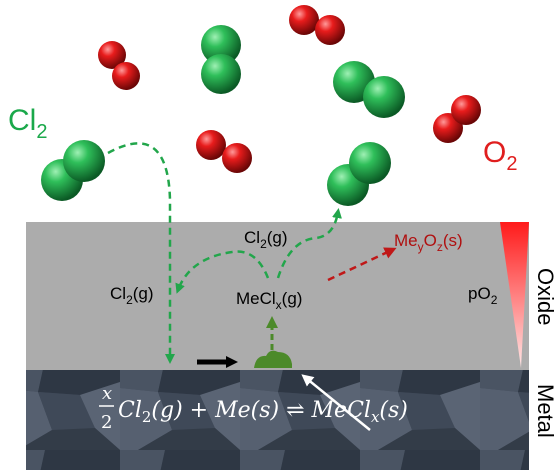 The width and height of the screenshot is (557, 470). What do you see at coordinates (428, 242) in the screenshot?
I see `meyoz-label: MeyOz(s)` at bounding box center [428, 242].